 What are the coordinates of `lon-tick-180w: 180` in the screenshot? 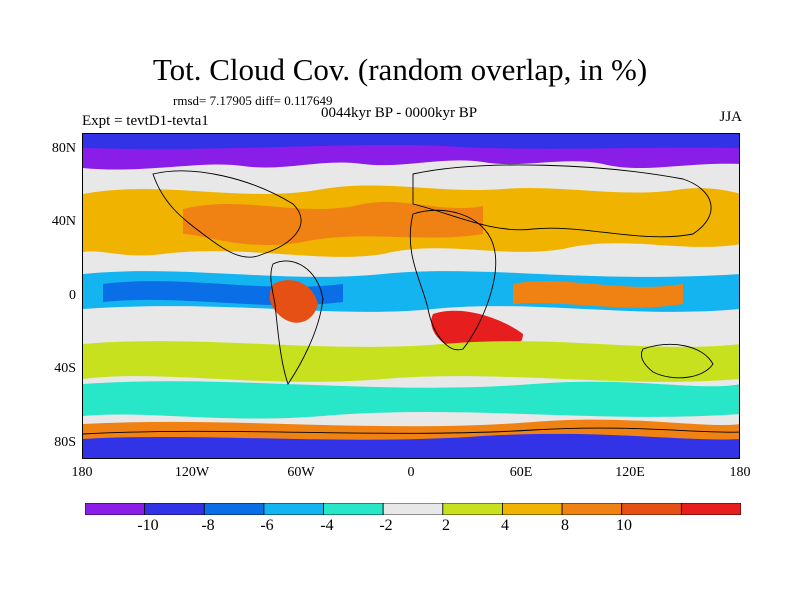 It's located at (82, 472).